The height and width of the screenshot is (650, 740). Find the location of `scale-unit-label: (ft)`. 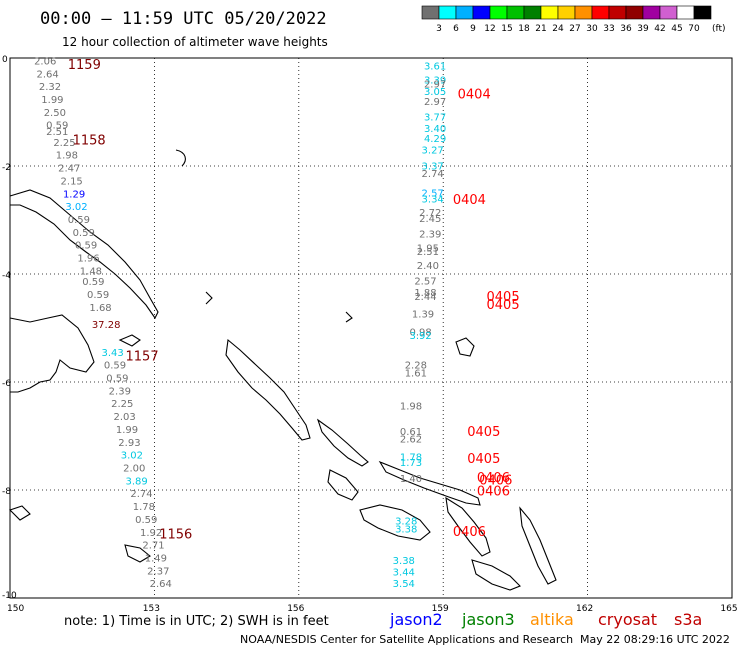

scale-unit-label: (ft) is located at coordinates (719, 29).